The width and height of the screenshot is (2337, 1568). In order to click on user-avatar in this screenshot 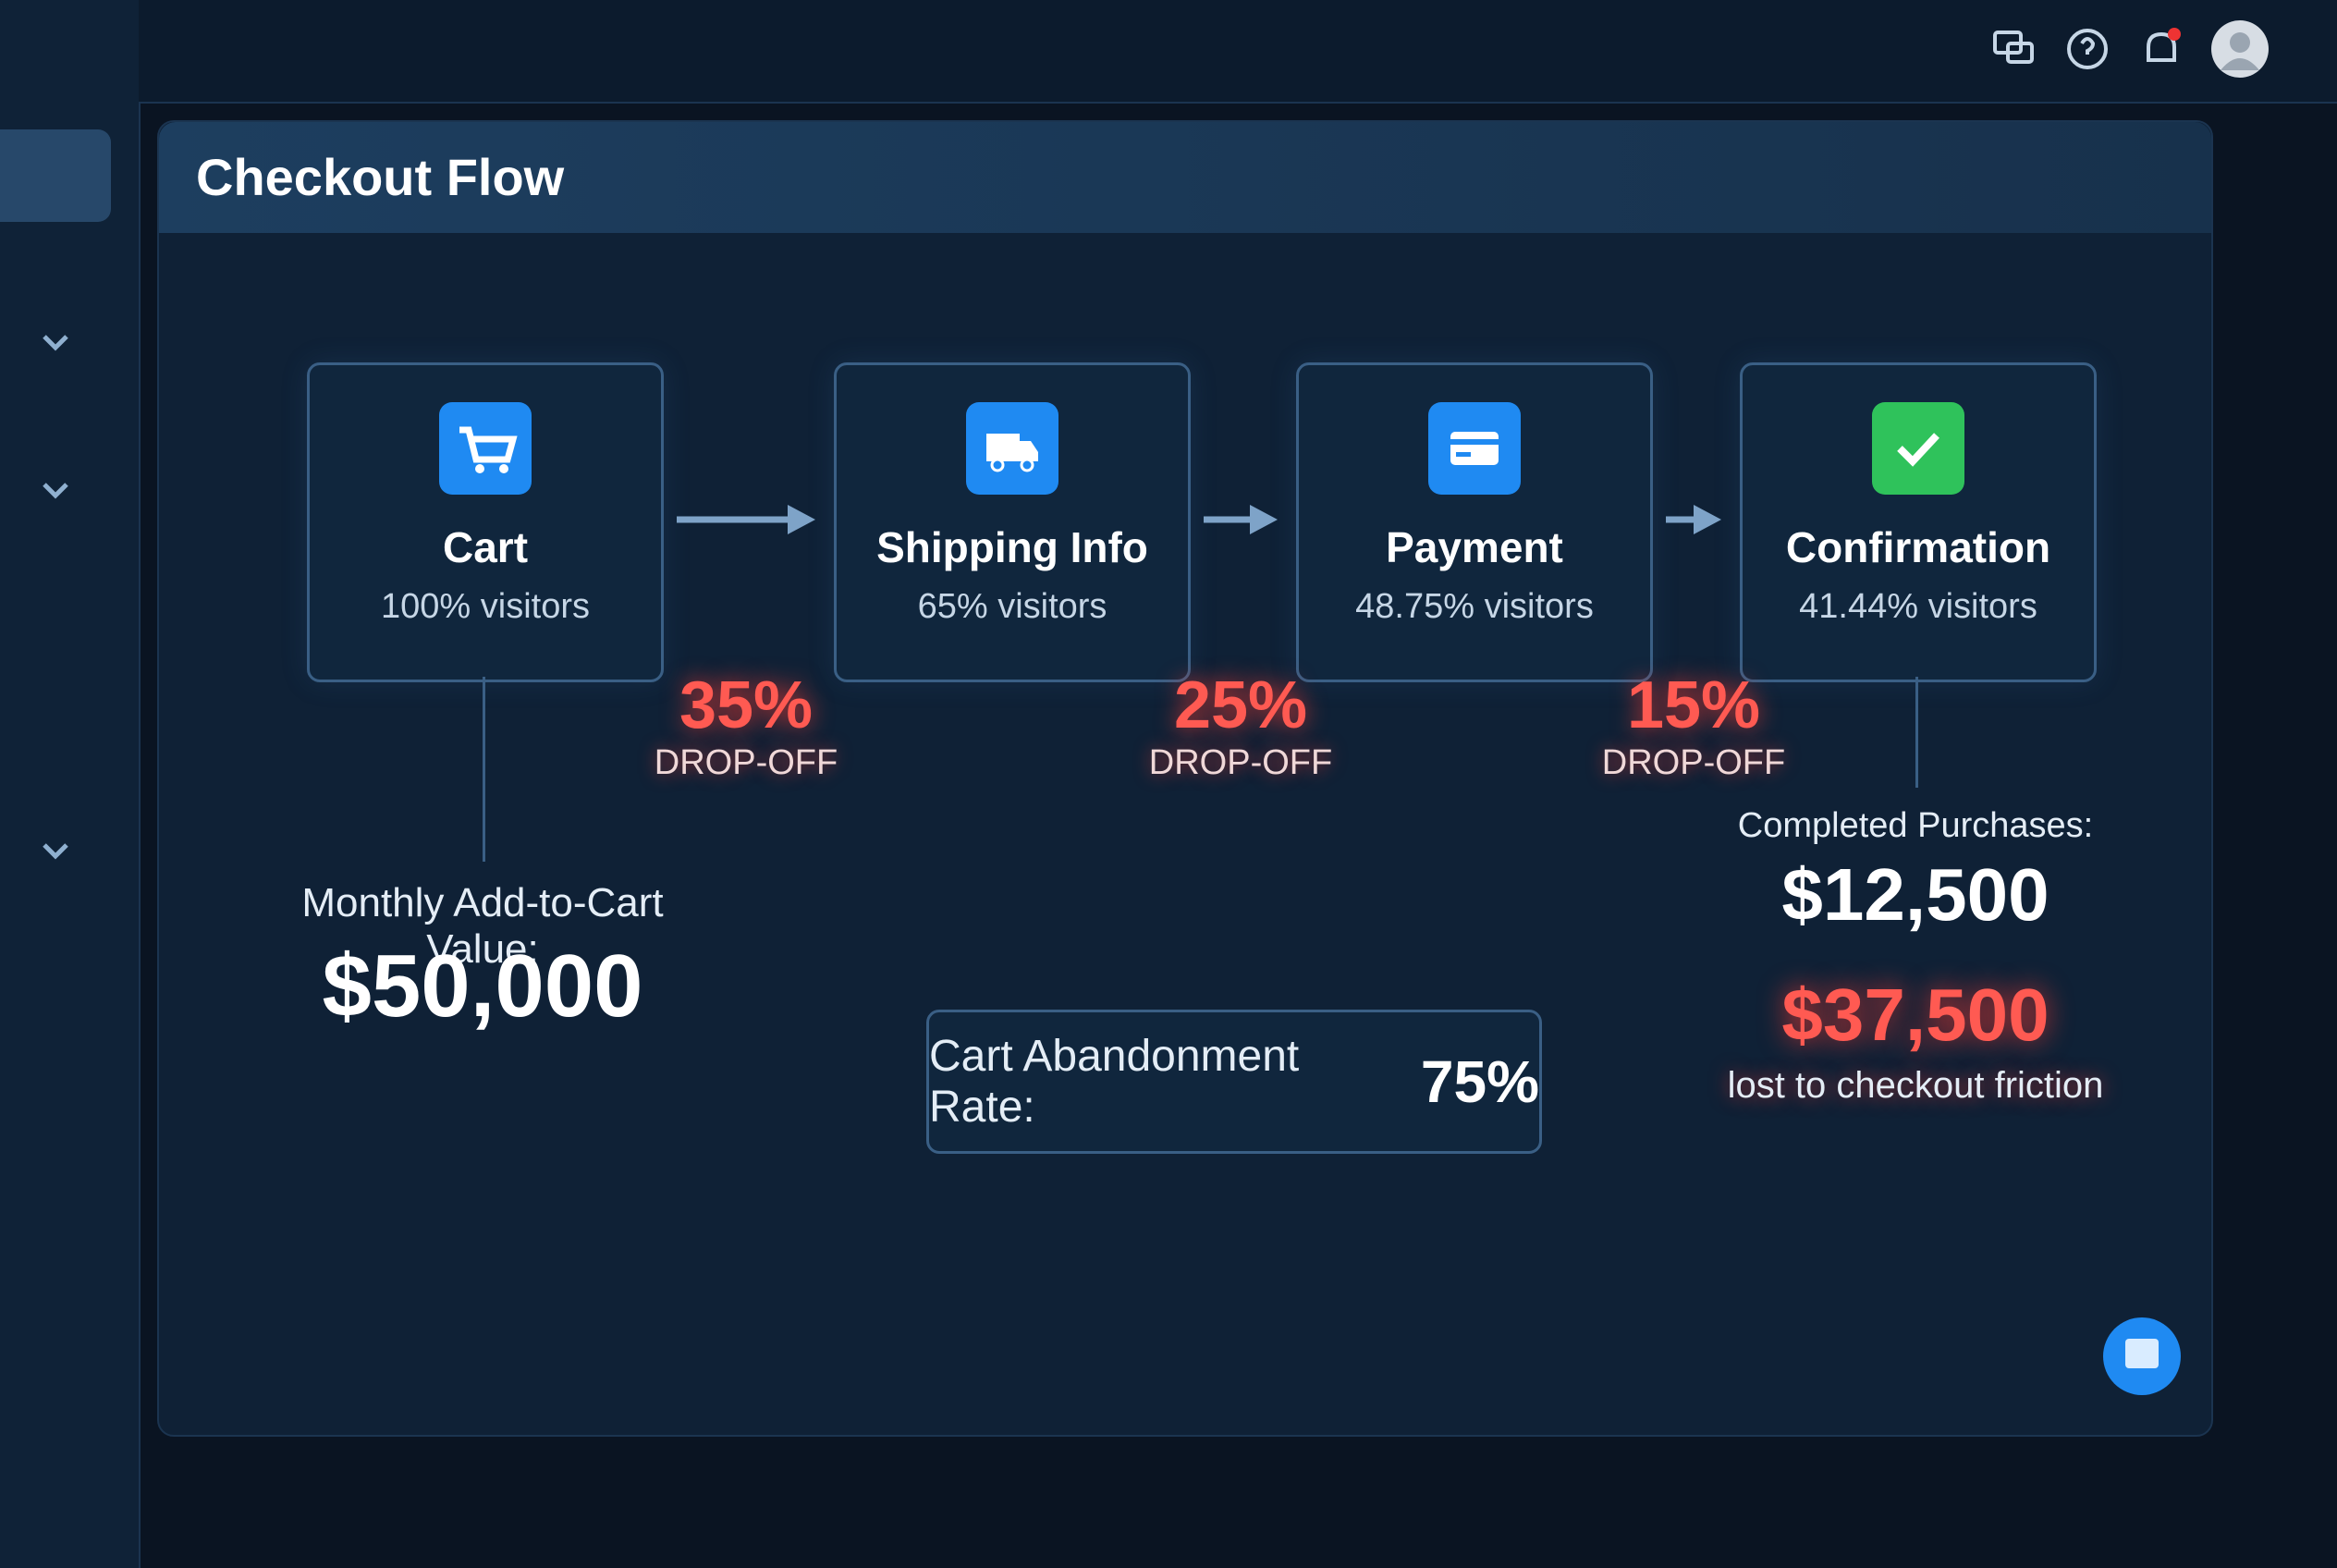, I will do `click(2239, 49)`.